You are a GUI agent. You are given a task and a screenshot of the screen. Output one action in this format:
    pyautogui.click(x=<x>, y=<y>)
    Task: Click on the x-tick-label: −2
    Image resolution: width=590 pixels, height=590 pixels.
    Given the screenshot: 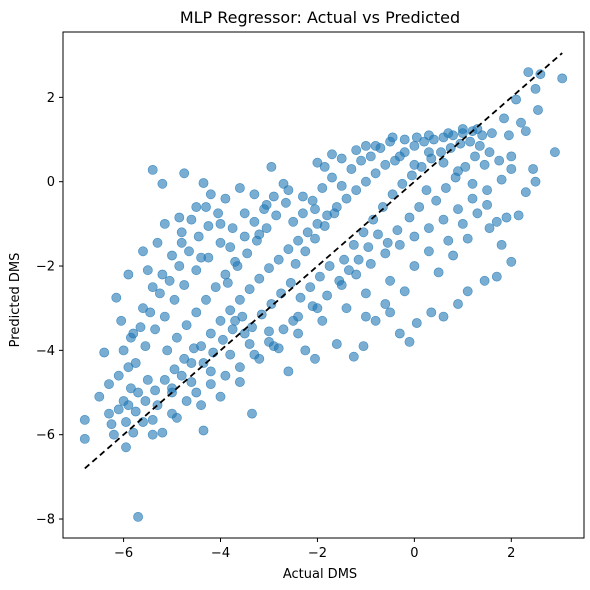 What is the action you would take?
    pyautogui.click(x=317, y=553)
    